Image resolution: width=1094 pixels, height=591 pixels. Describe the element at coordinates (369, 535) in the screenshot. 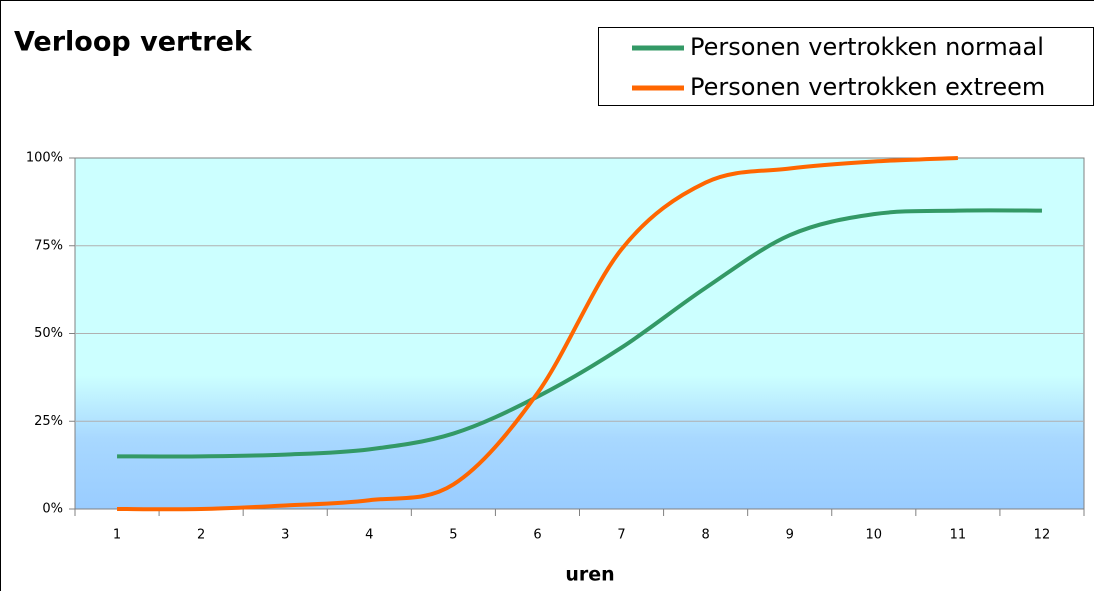

I see `x-tick-label: 4` at that location.